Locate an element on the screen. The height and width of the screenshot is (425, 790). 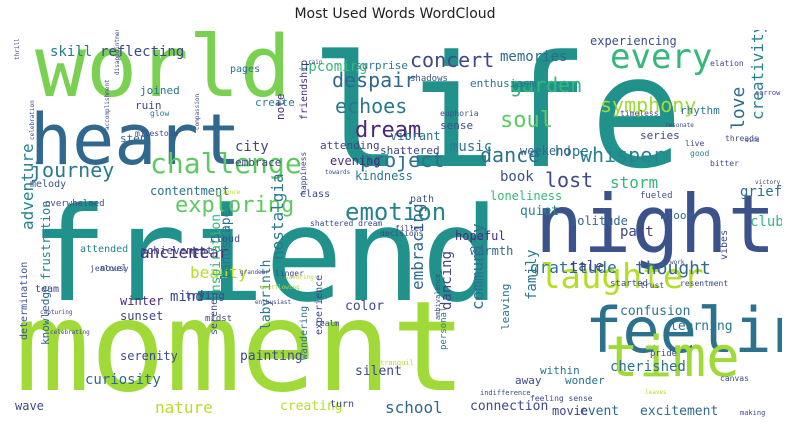
word-trying: trying is located at coordinates (205, 295).